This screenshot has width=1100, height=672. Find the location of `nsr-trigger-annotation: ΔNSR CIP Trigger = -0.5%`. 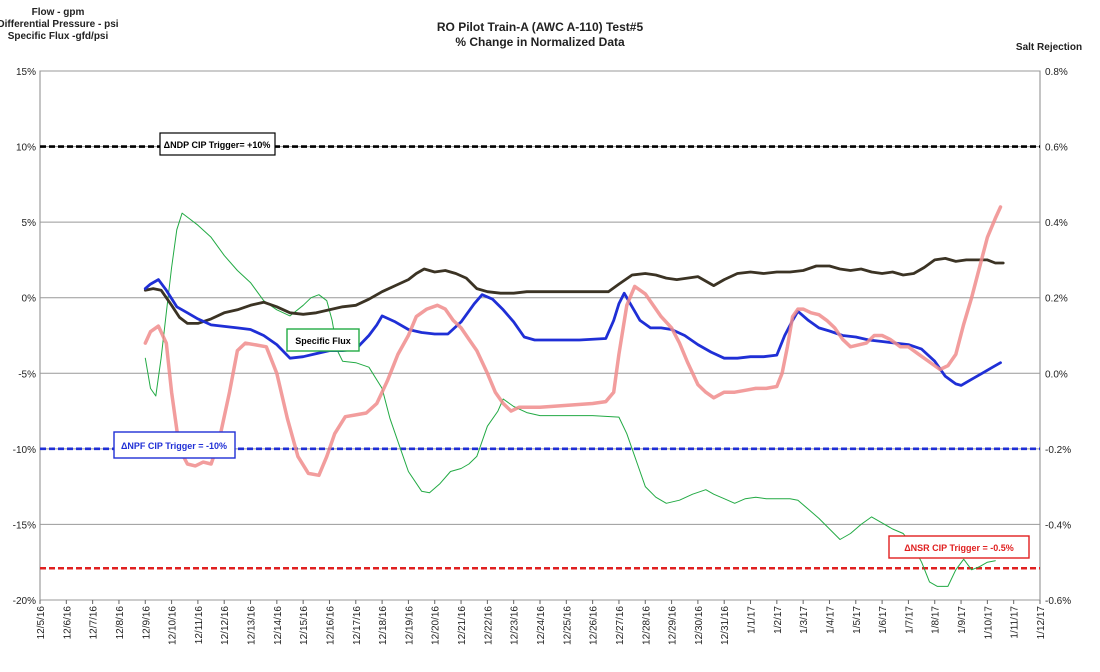

nsr-trigger-annotation: ΔNSR CIP Trigger = -0.5% is located at coordinates (959, 547).